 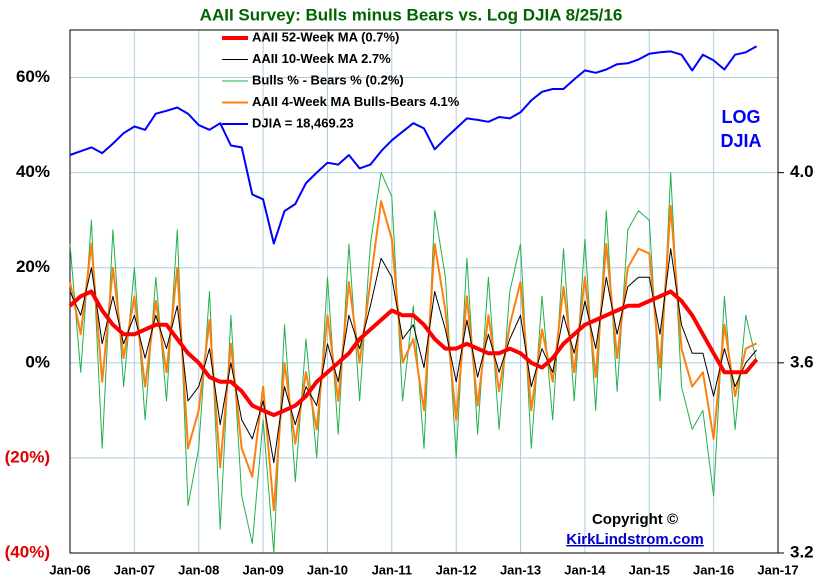 I want to click on x-tick-label: Jan-15, so click(x=649, y=569).